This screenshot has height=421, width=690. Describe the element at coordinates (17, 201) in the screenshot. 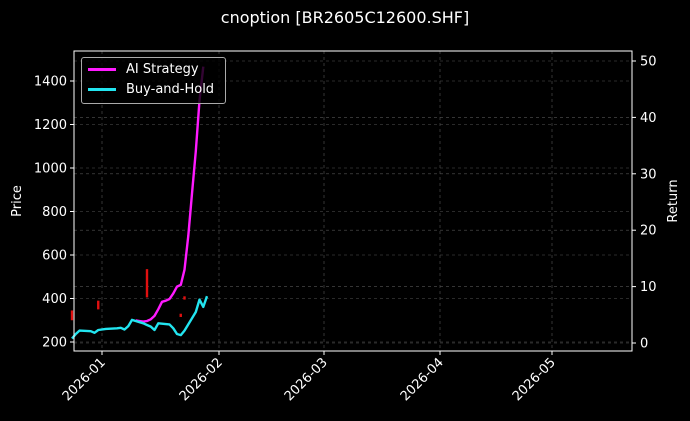

I see `y-axis-label: Price` at that location.